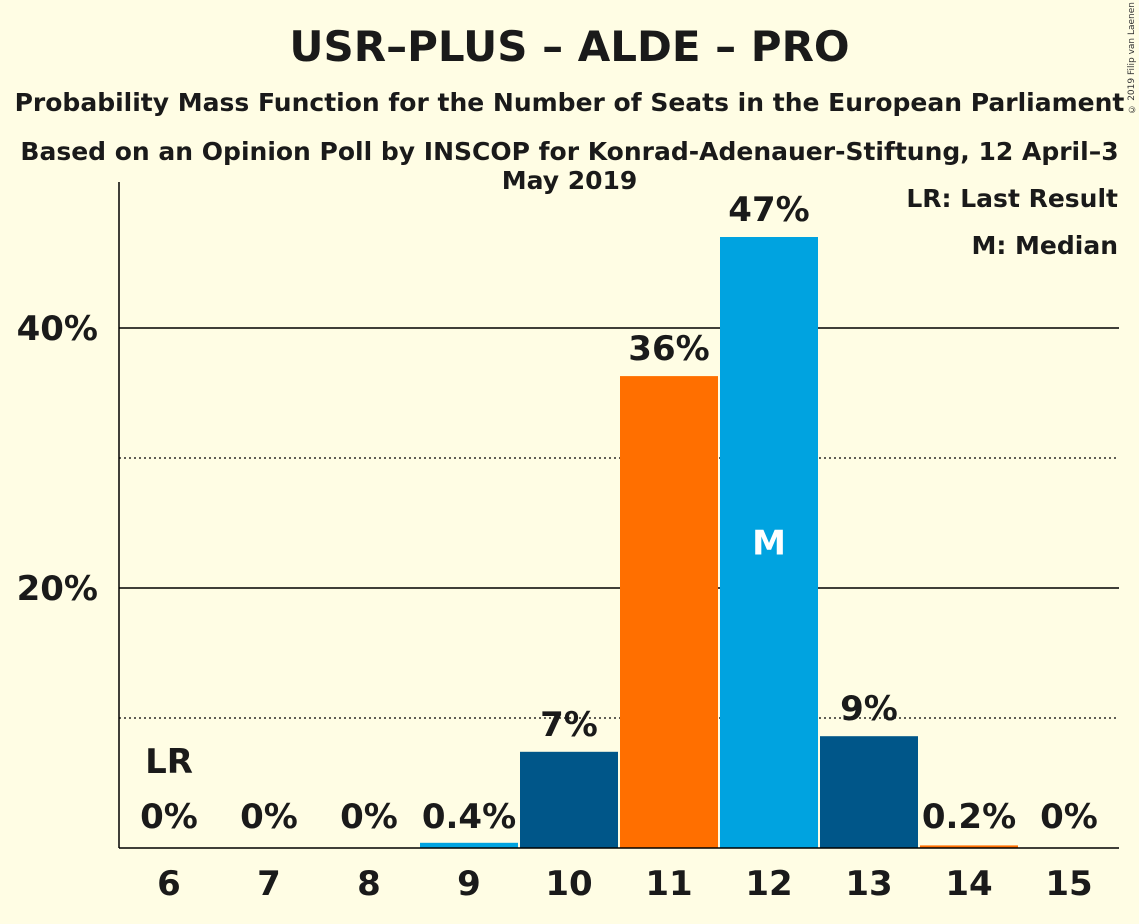  What do you see at coordinates (269, 817) in the screenshot?
I see `data-label-7: 0%` at bounding box center [269, 817].